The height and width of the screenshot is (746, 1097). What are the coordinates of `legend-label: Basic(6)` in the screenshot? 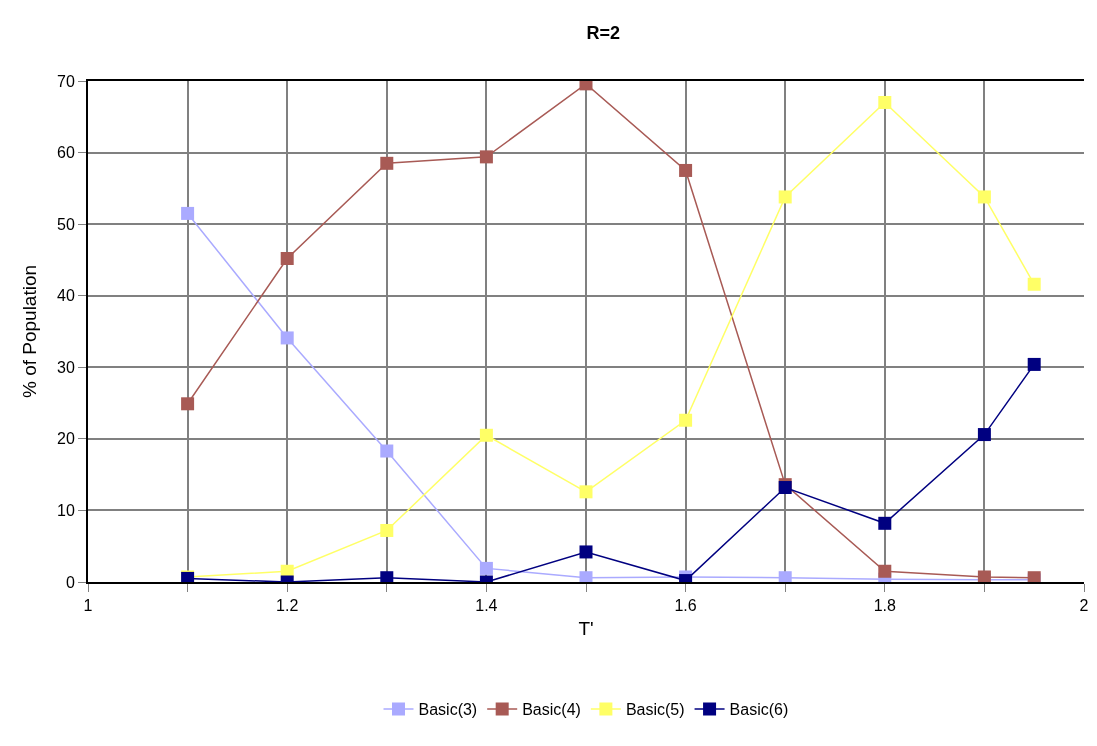 It's located at (759, 710).